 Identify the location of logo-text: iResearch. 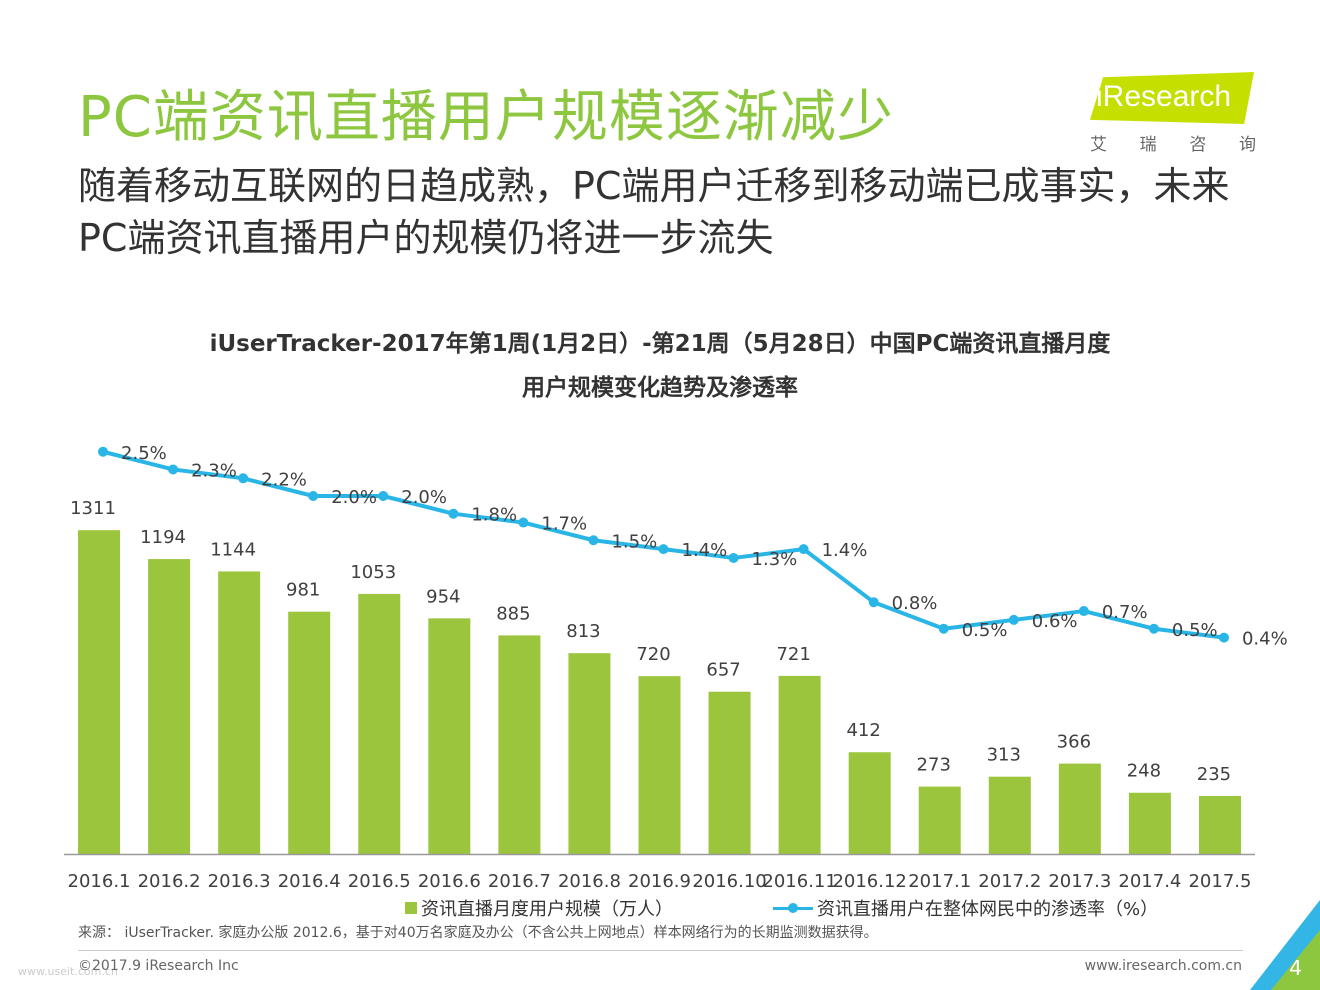
(1164, 96).